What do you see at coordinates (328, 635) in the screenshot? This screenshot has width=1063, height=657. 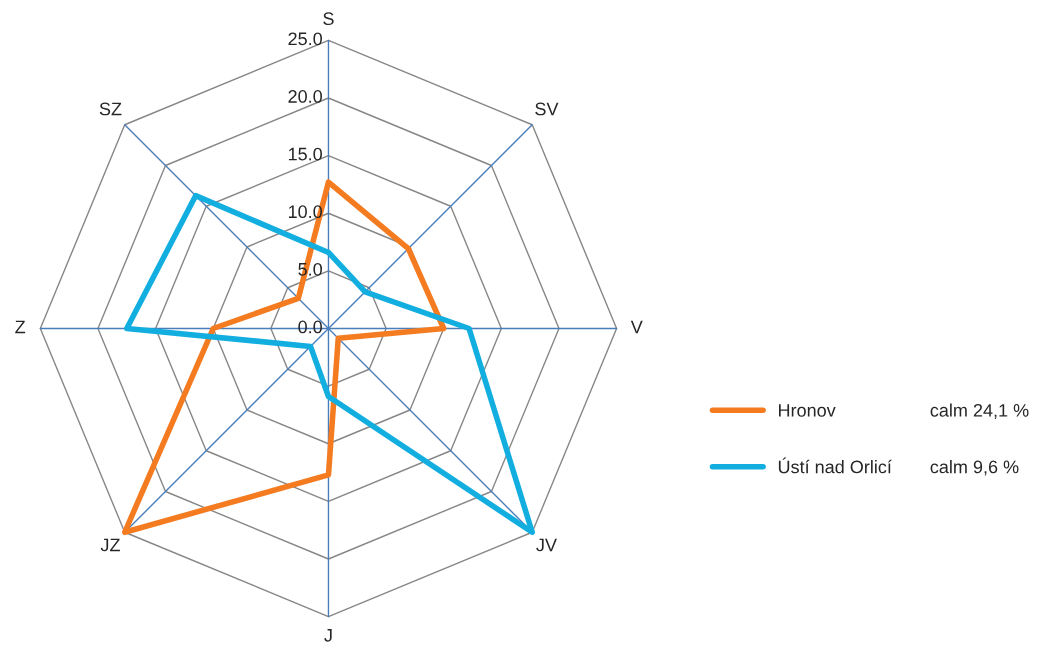 I see `spoke-label: J` at bounding box center [328, 635].